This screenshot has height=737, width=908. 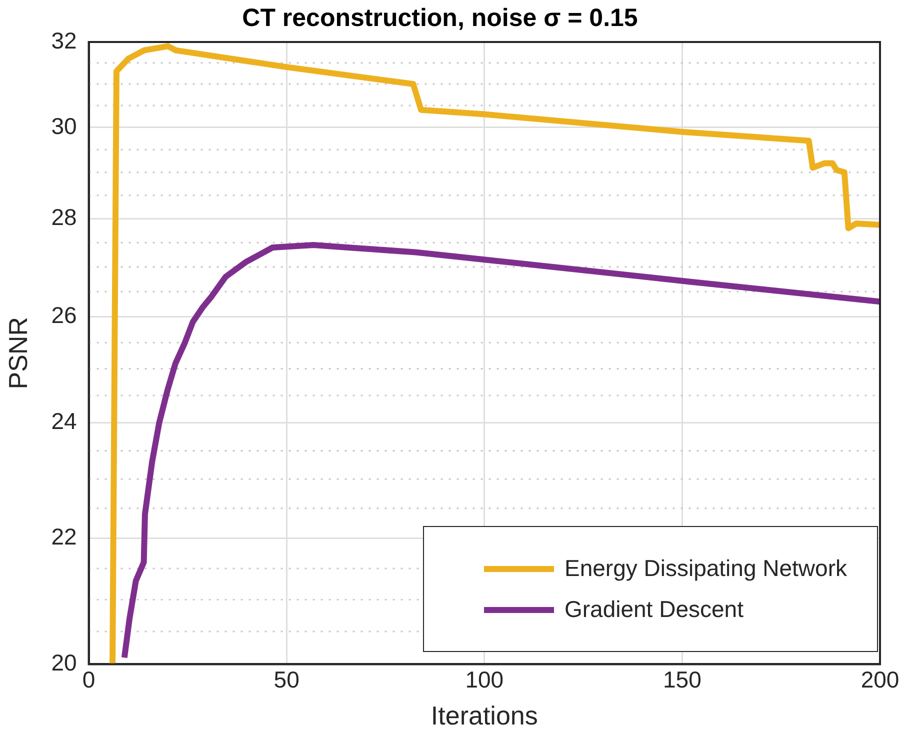 I want to click on y-tick-label: 28, so click(x=64, y=217).